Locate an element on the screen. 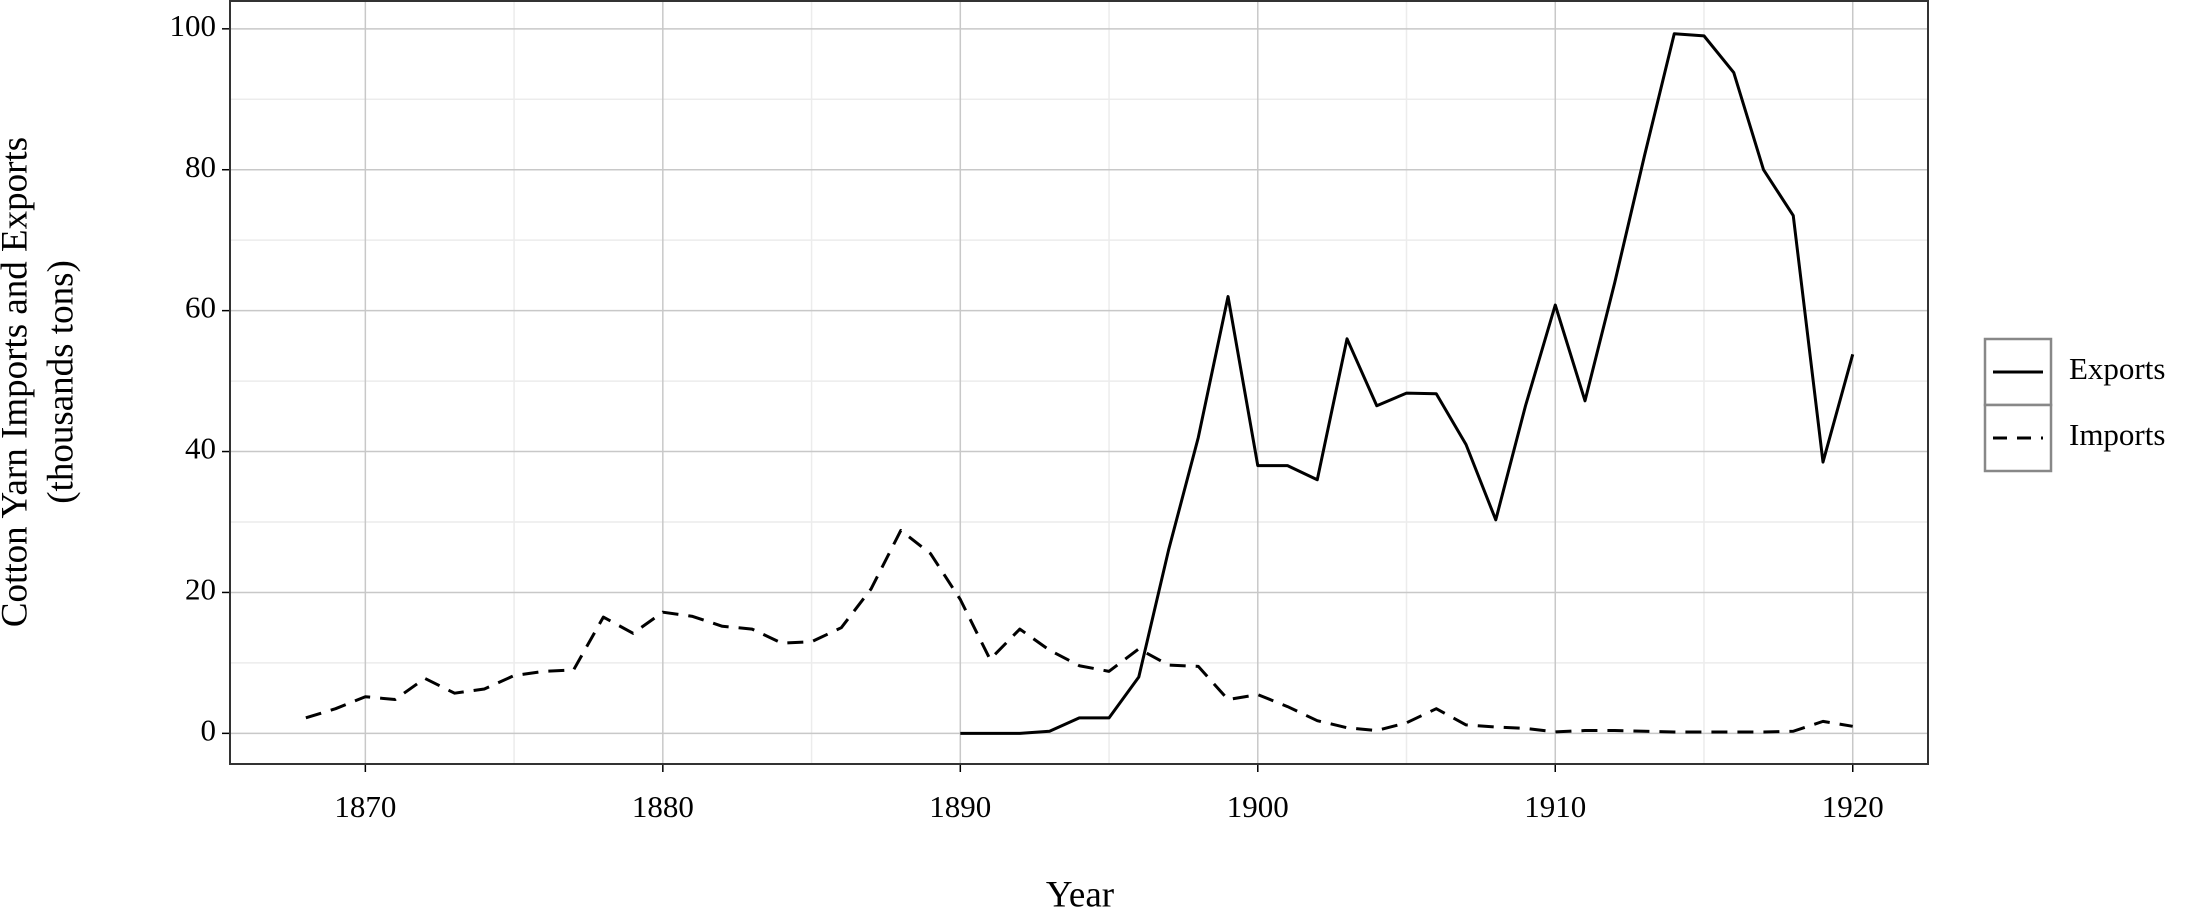 This screenshot has height=914, width=2186. y-axis-title: Cotton Yarn Imports and Exports is located at coordinates (17, 382).